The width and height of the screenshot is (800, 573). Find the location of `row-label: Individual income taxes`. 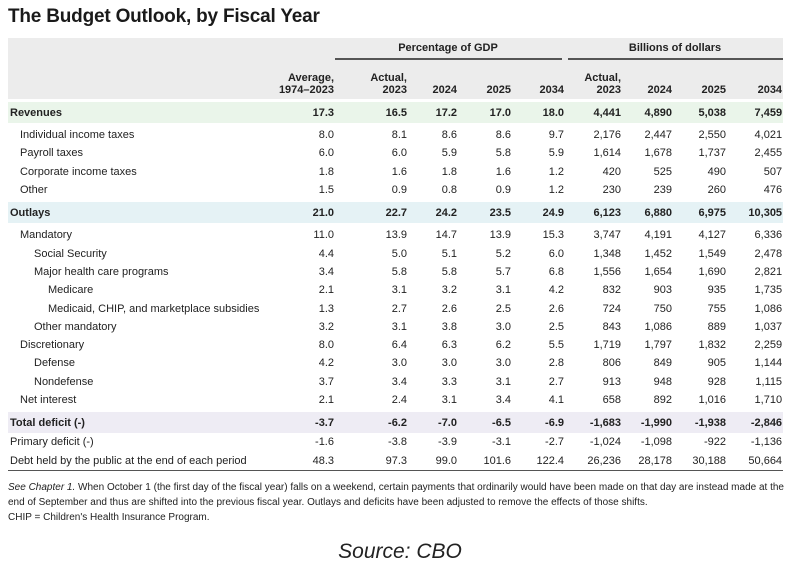

row-label: Individual income taxes is located at coordinates (77, 135).